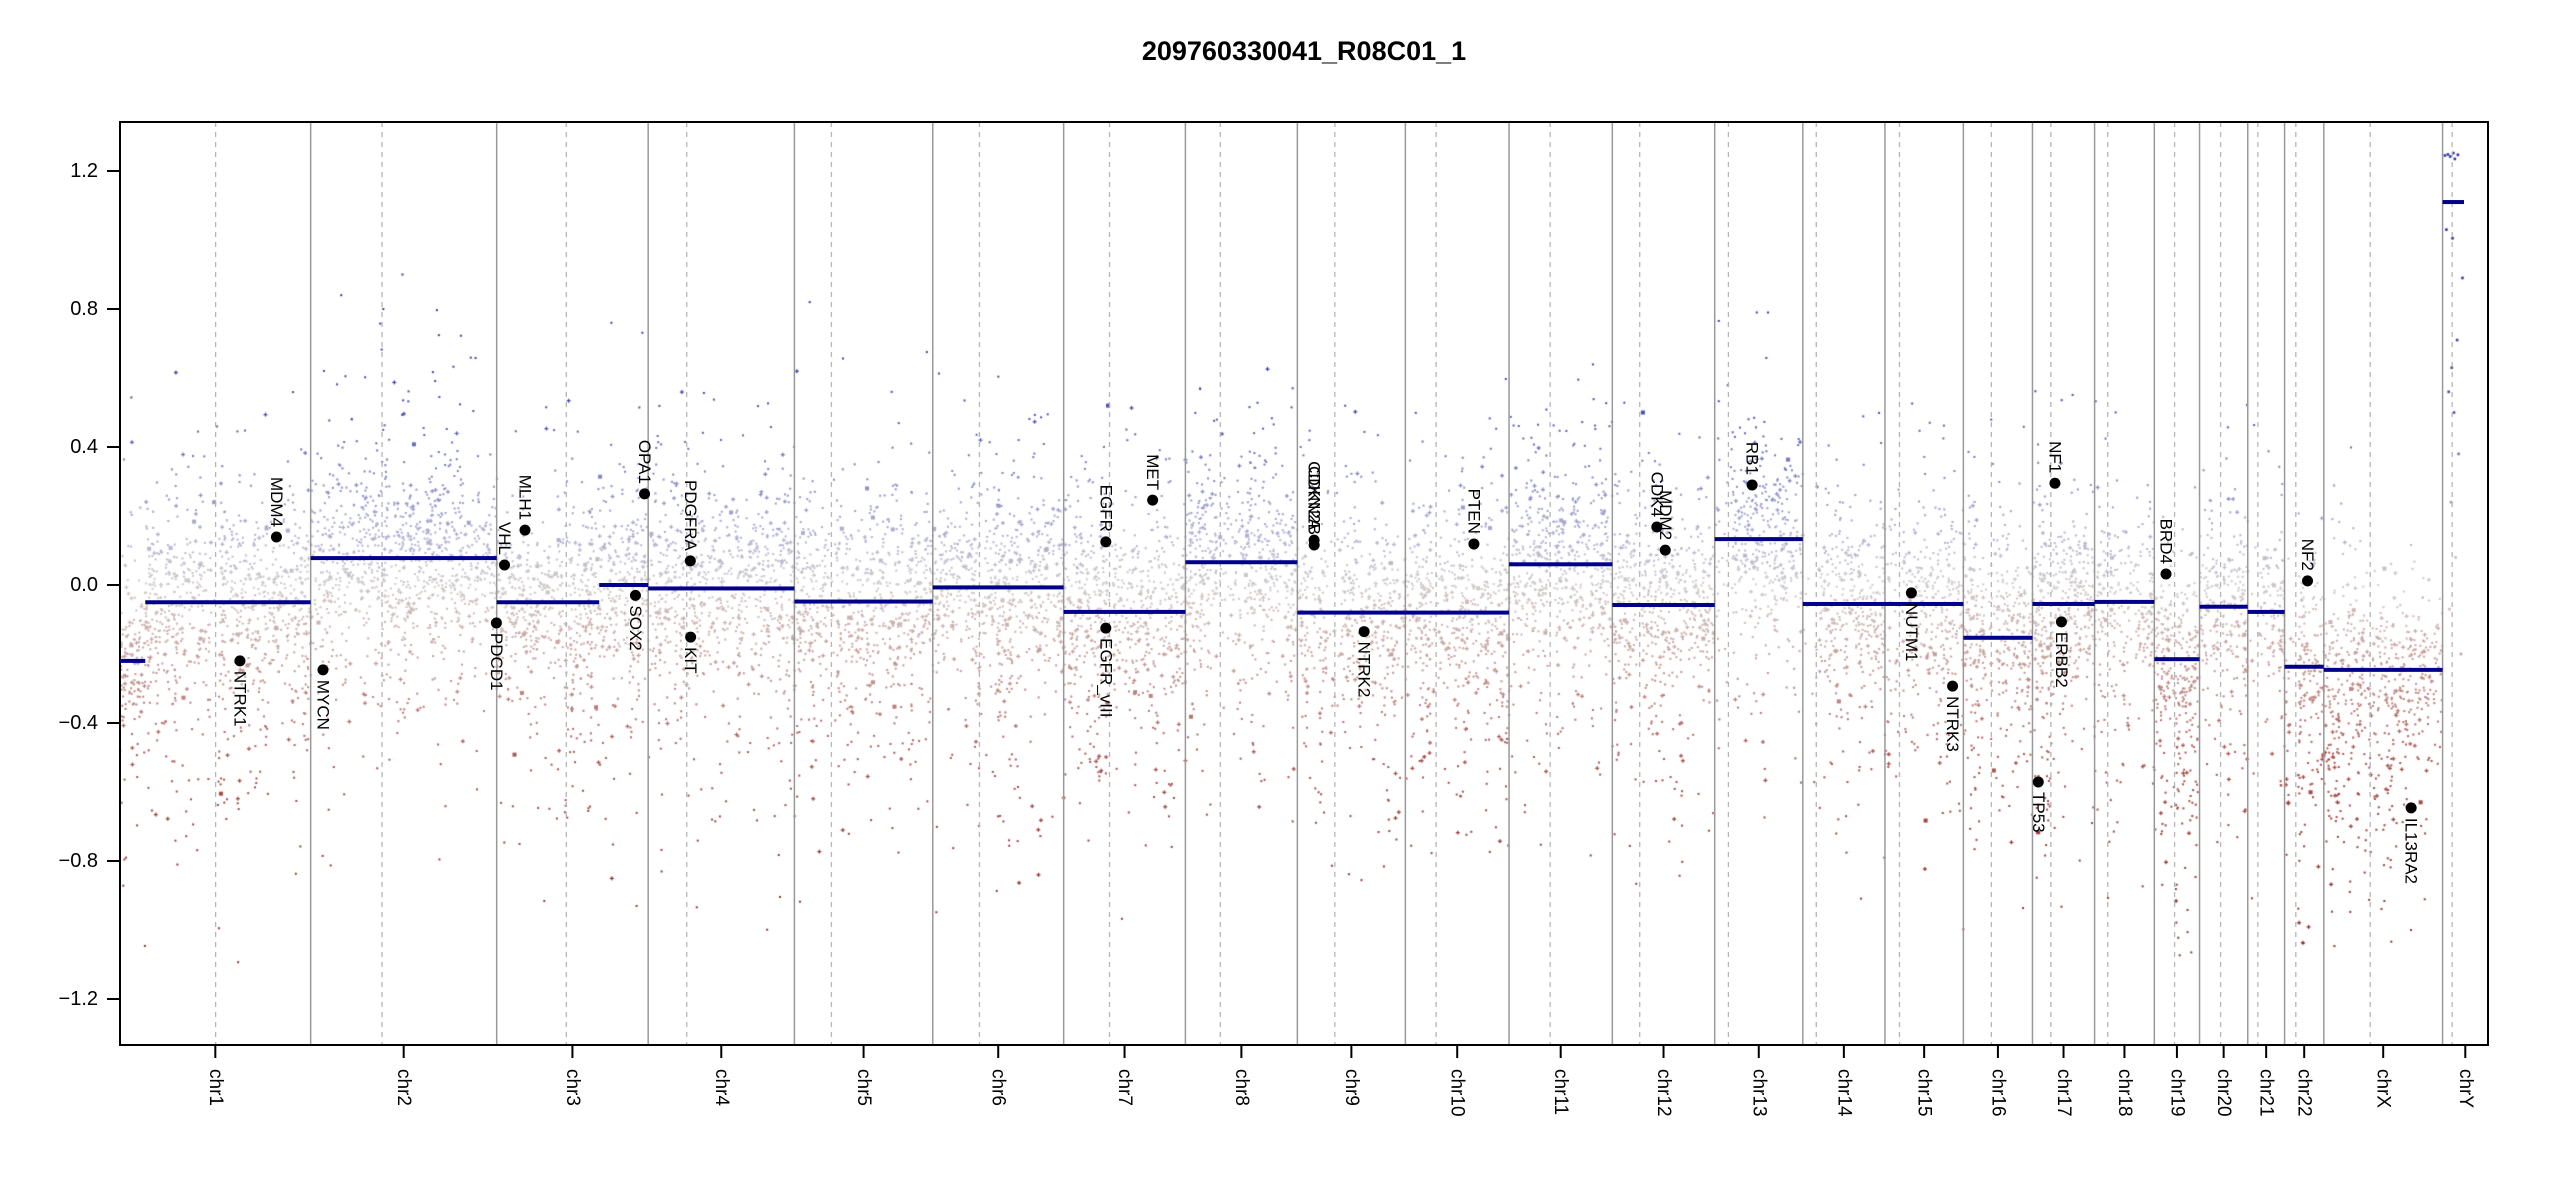 This screenshot has width=2550, height=1200. What do you see at coordinates (1758, 539) in the screenshot?
I see `segment-mean-chr13` at bounding box center [1758, 539].